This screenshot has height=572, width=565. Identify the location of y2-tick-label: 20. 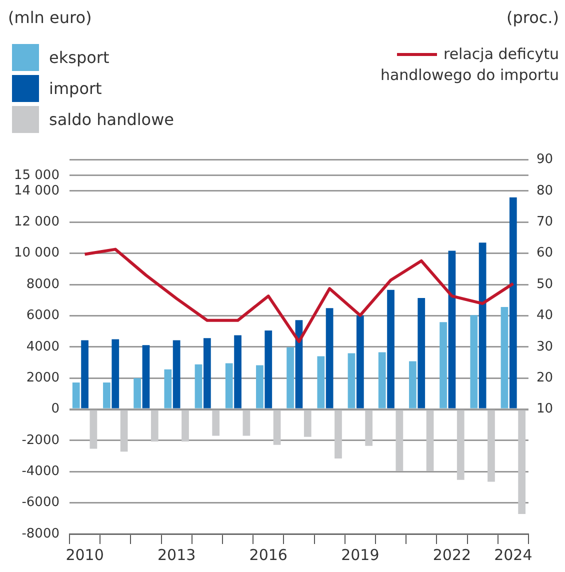
(545, 378).